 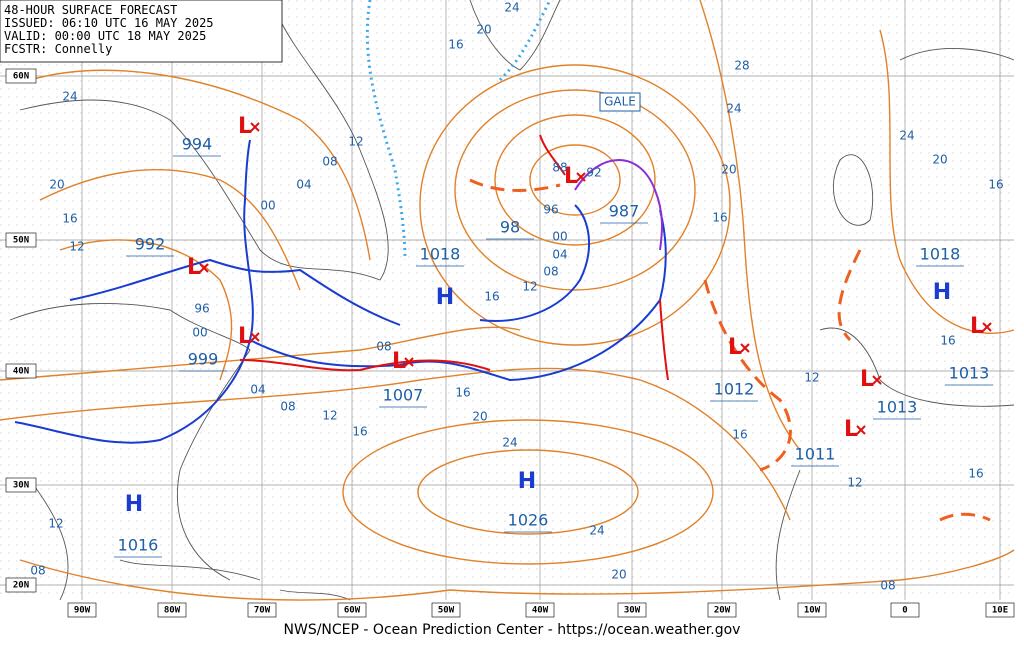 I want to click on isobar-label: 92, so click(x=593, y=173).